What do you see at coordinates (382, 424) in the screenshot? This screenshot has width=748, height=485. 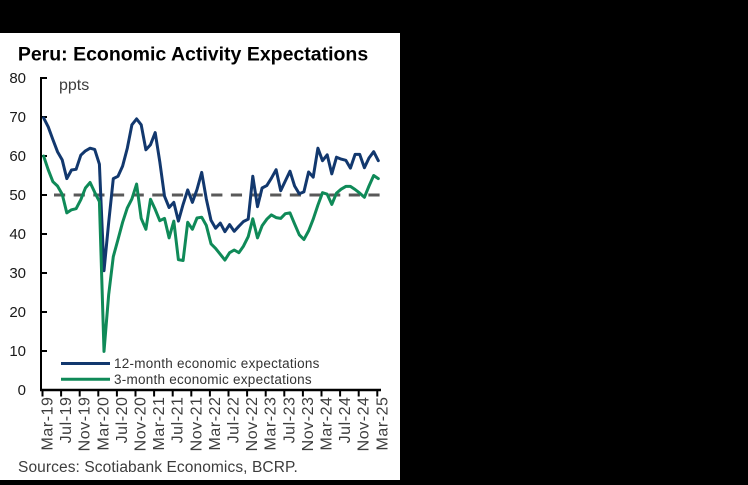 I see `svg-text: Mar-25` at bounding box center [382, 424].